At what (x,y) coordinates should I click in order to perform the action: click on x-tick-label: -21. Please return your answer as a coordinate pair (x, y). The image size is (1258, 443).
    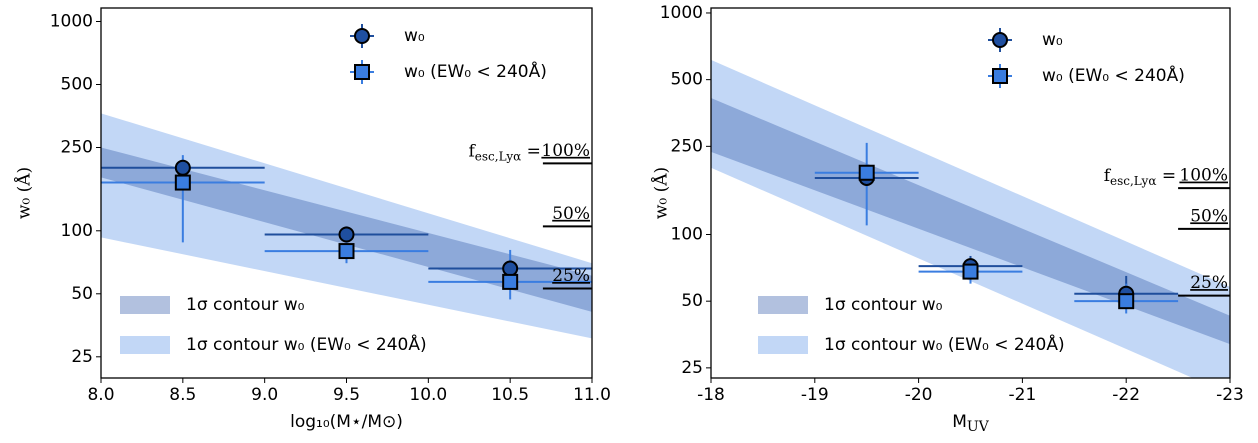
    Looking at the image, I should click on (1023, 395).